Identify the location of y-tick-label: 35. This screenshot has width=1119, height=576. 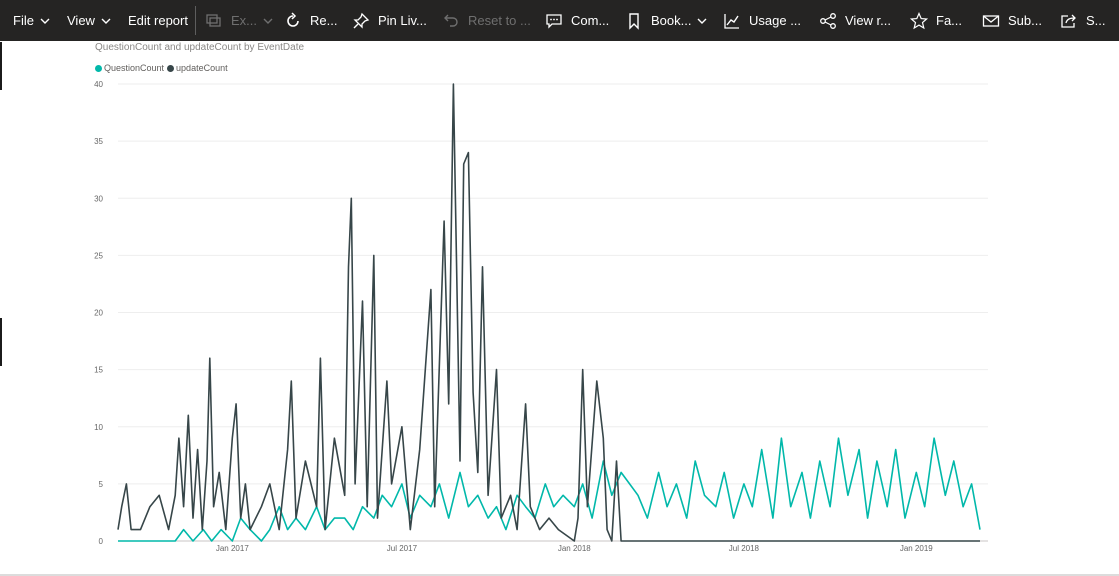
(98, 141).